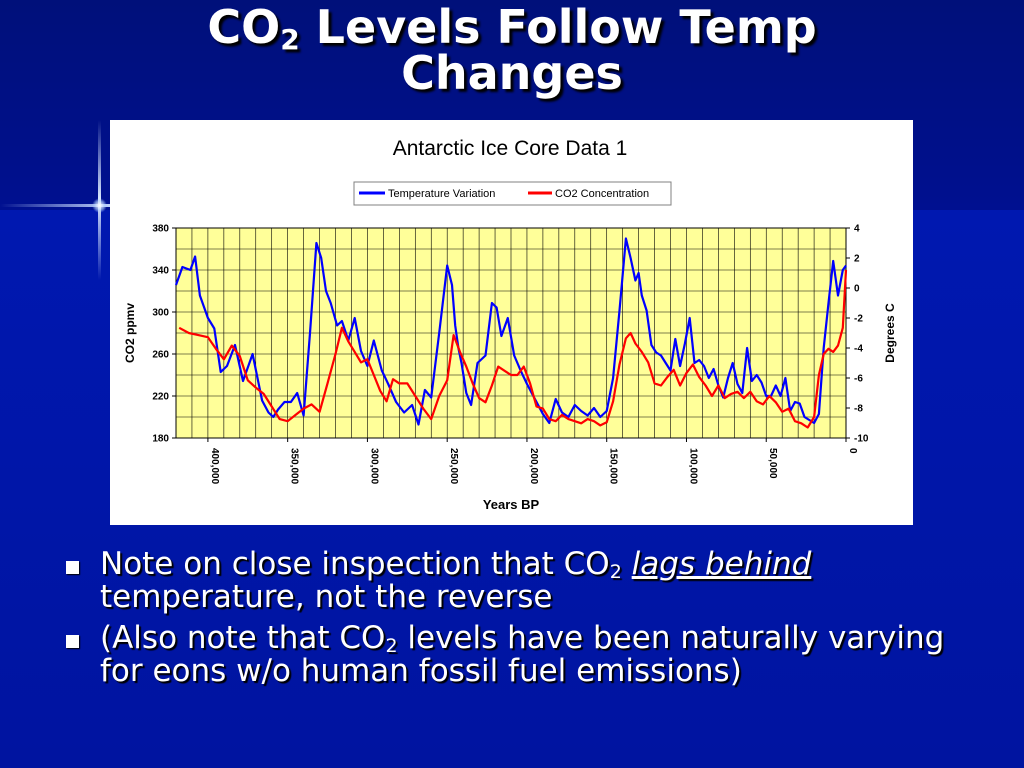 This screenshot has height=768, width=1024. Describe the element at coordinates (692, 466) in the screenshot. I see `x-tick-label: 100,000` at that location.